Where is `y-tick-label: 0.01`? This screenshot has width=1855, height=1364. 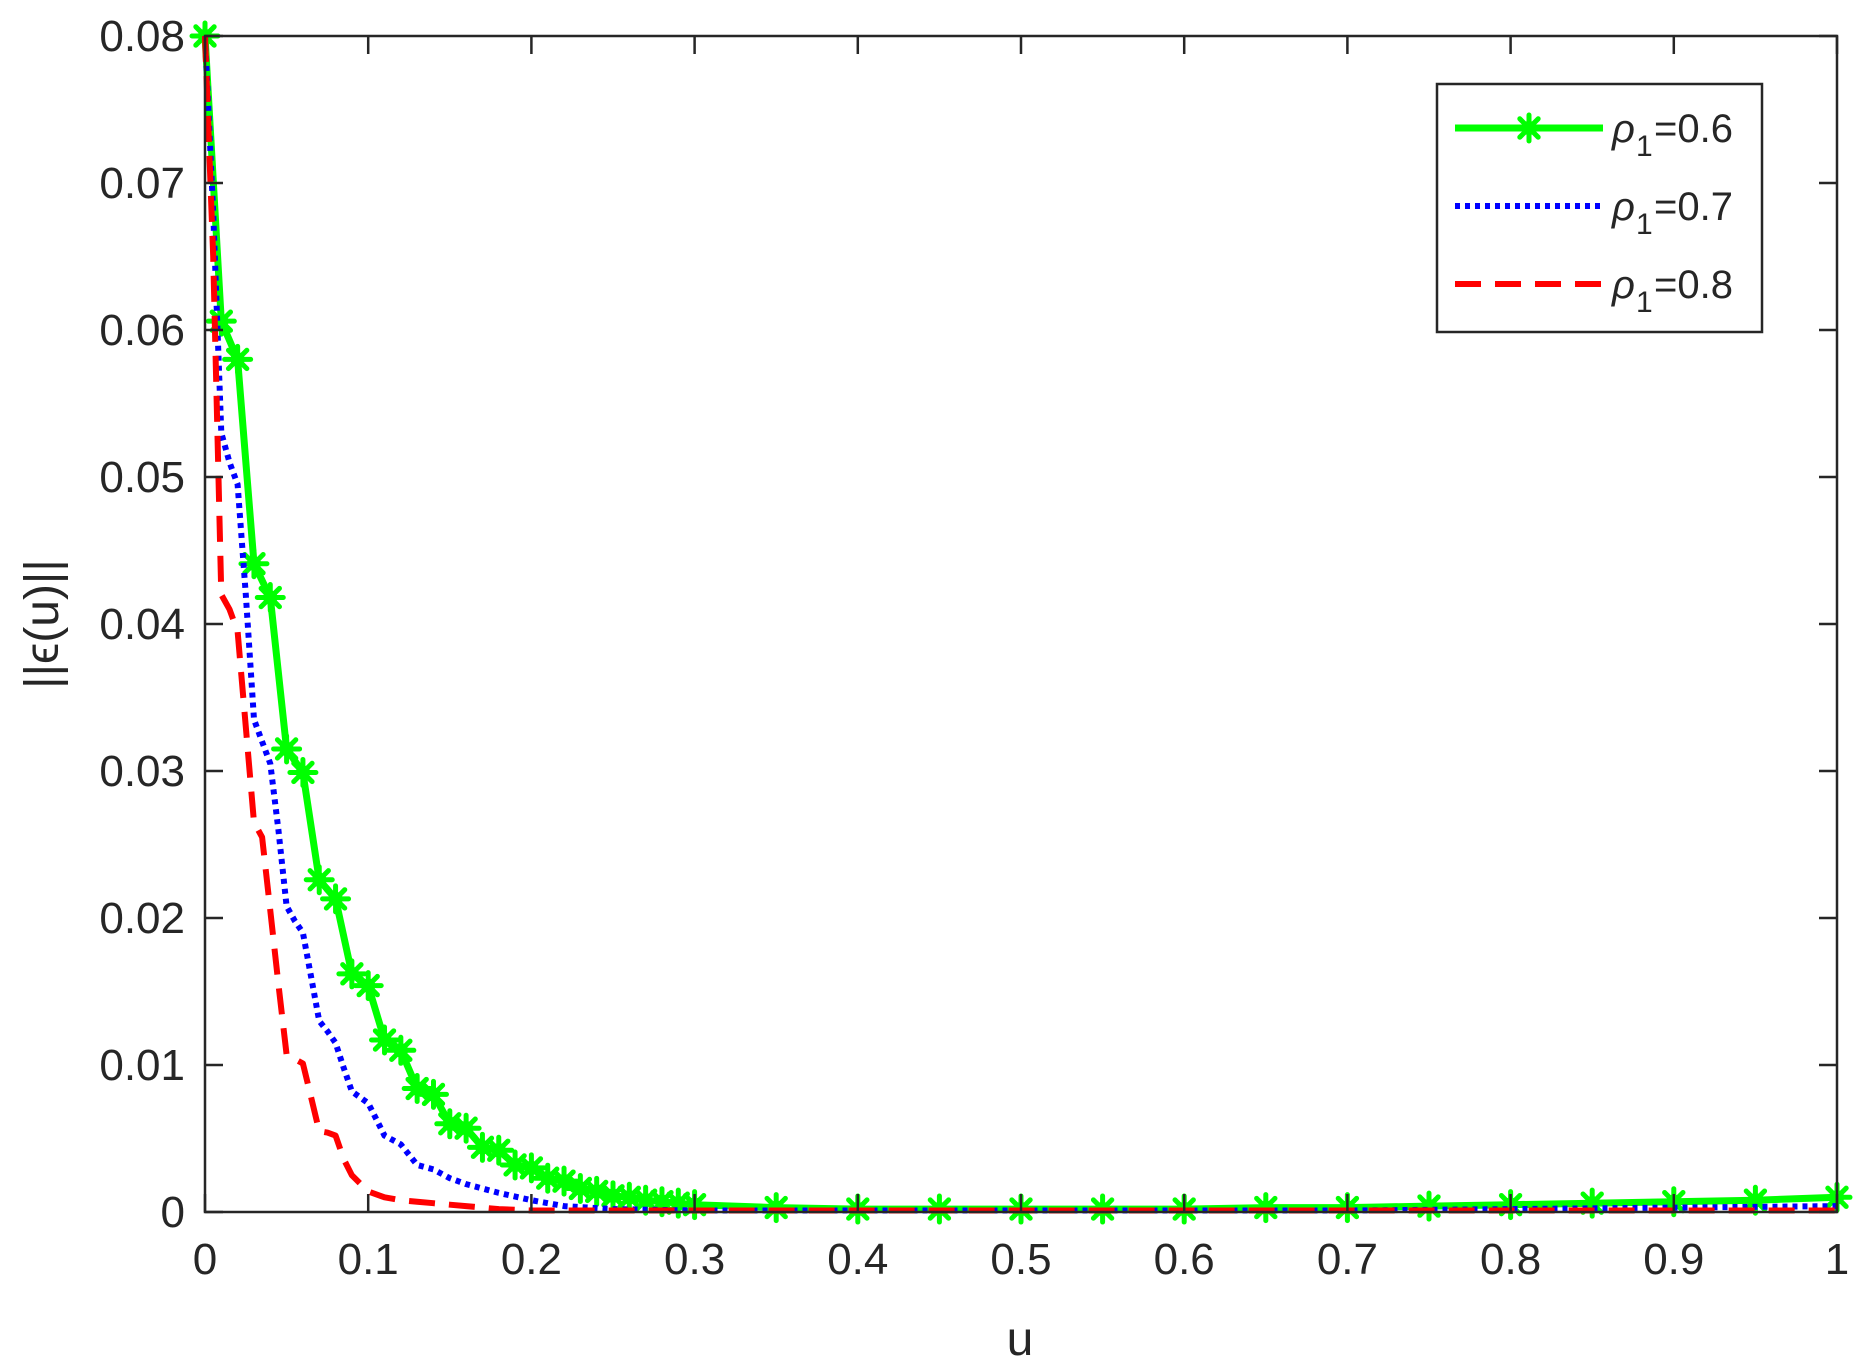 y-tick-label: 0.01 is located at coordinates (142, 1065).